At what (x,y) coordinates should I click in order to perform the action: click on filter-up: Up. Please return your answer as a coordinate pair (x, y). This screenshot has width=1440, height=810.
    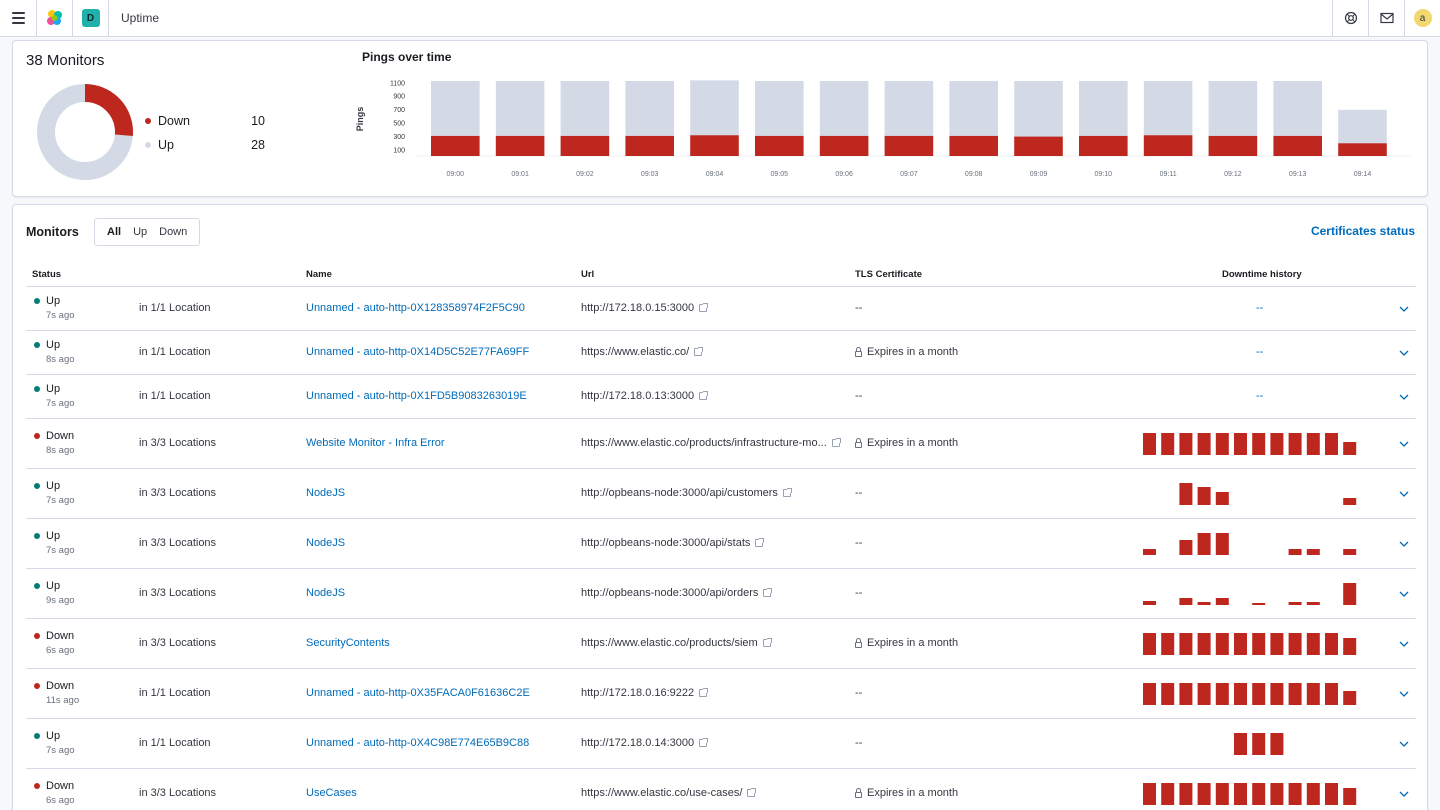
    Looking at the image, I should click on (140, 232).